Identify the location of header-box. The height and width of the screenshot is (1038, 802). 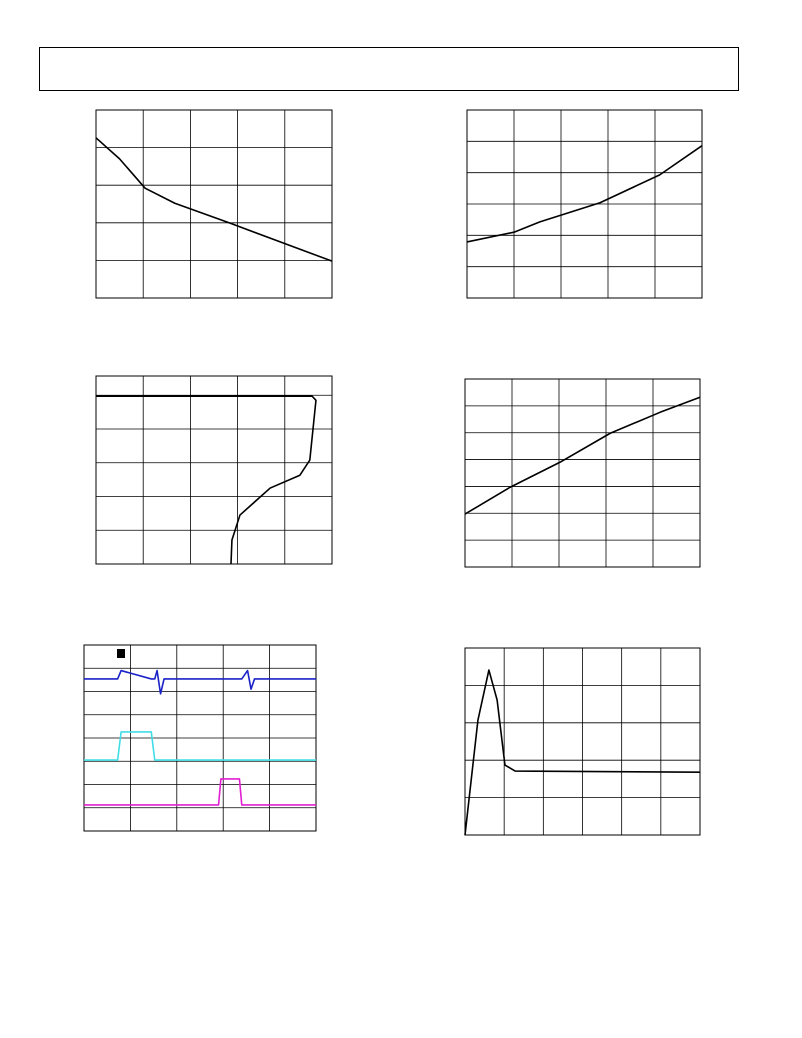
(389, 69).